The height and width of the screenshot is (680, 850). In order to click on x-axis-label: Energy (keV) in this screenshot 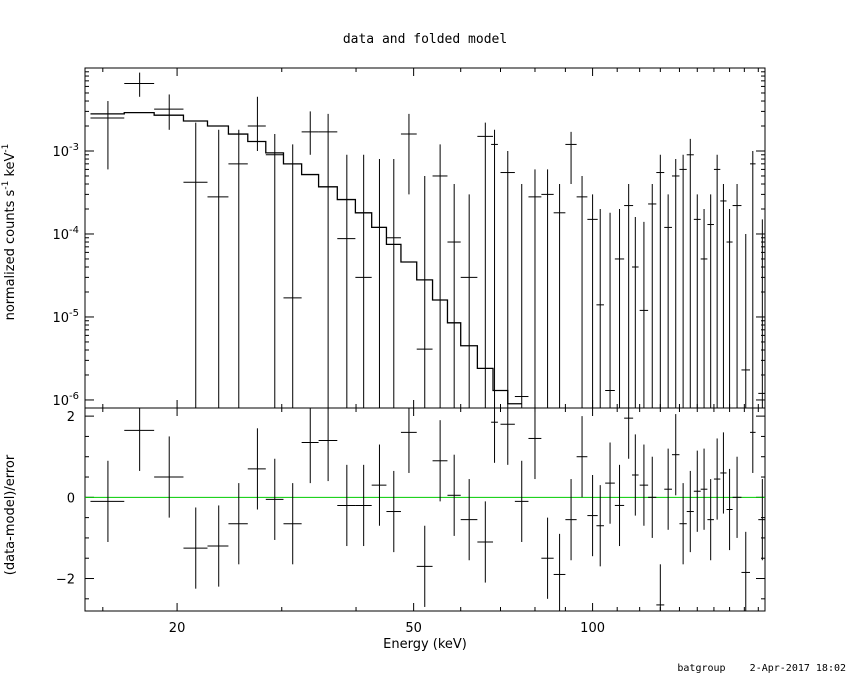, I will do `click(425, 644)`.